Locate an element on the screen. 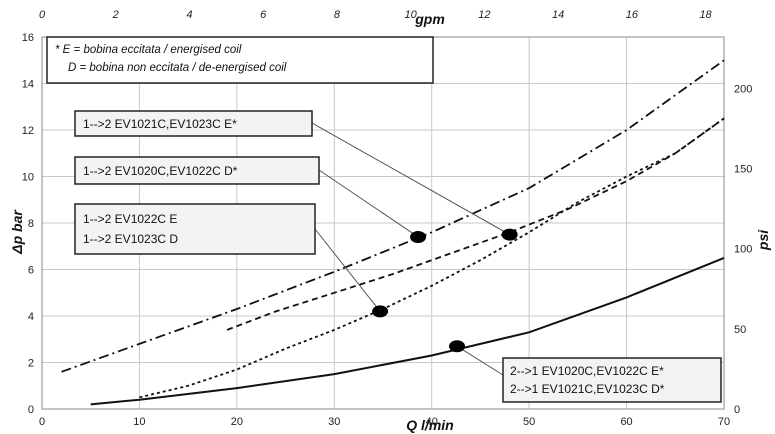 This screenshot has width=775, height=434. x2-tick-label: 0 is located at coordinates (42, 15).